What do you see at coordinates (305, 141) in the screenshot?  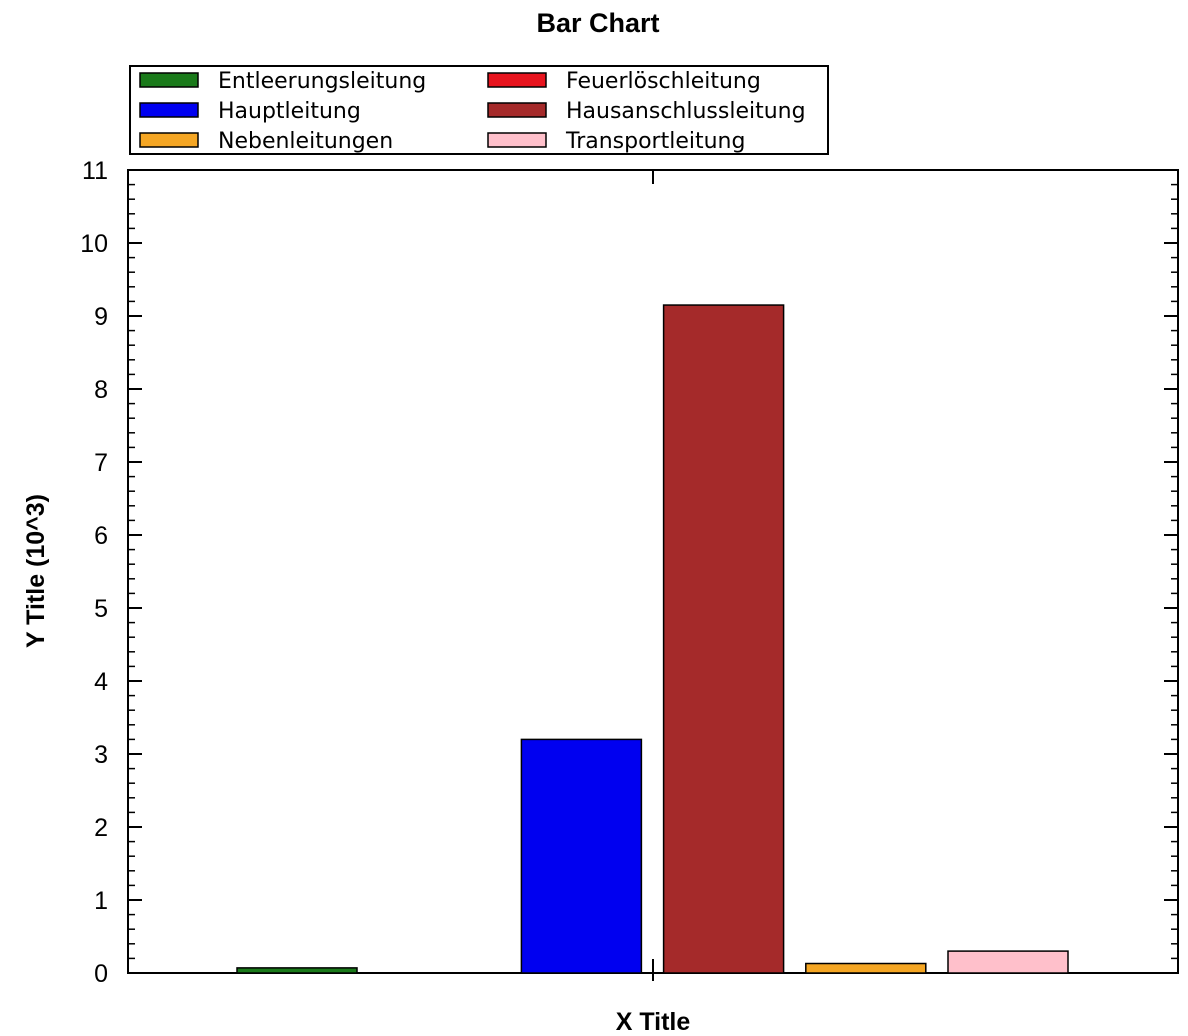 I see `legend-label: Nebenleitungen` at bounding box center [305, 141].